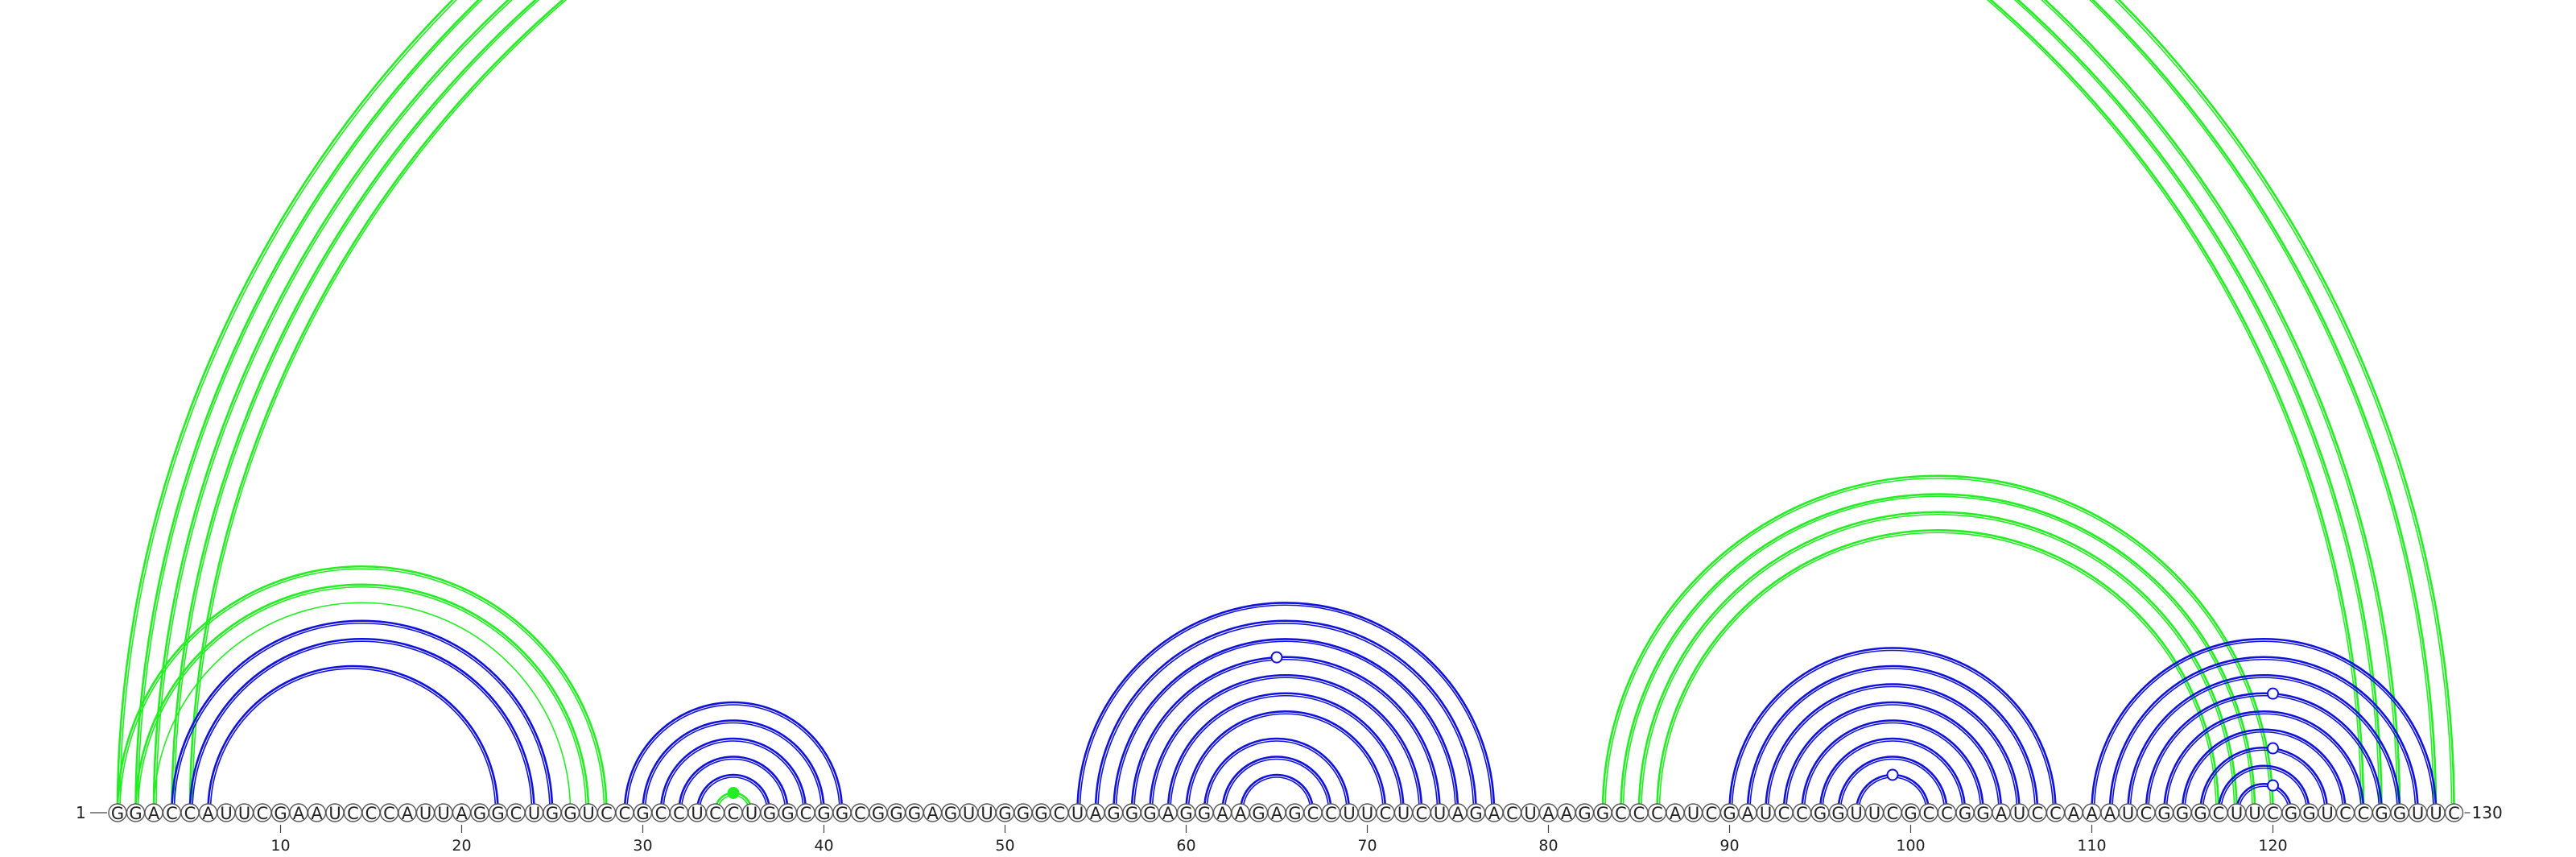 This screenshot has width=2576, height=857. Describe the element at coordinates (1385, 813) in the screenshot. I see `nucleotide-71: C` at that location.